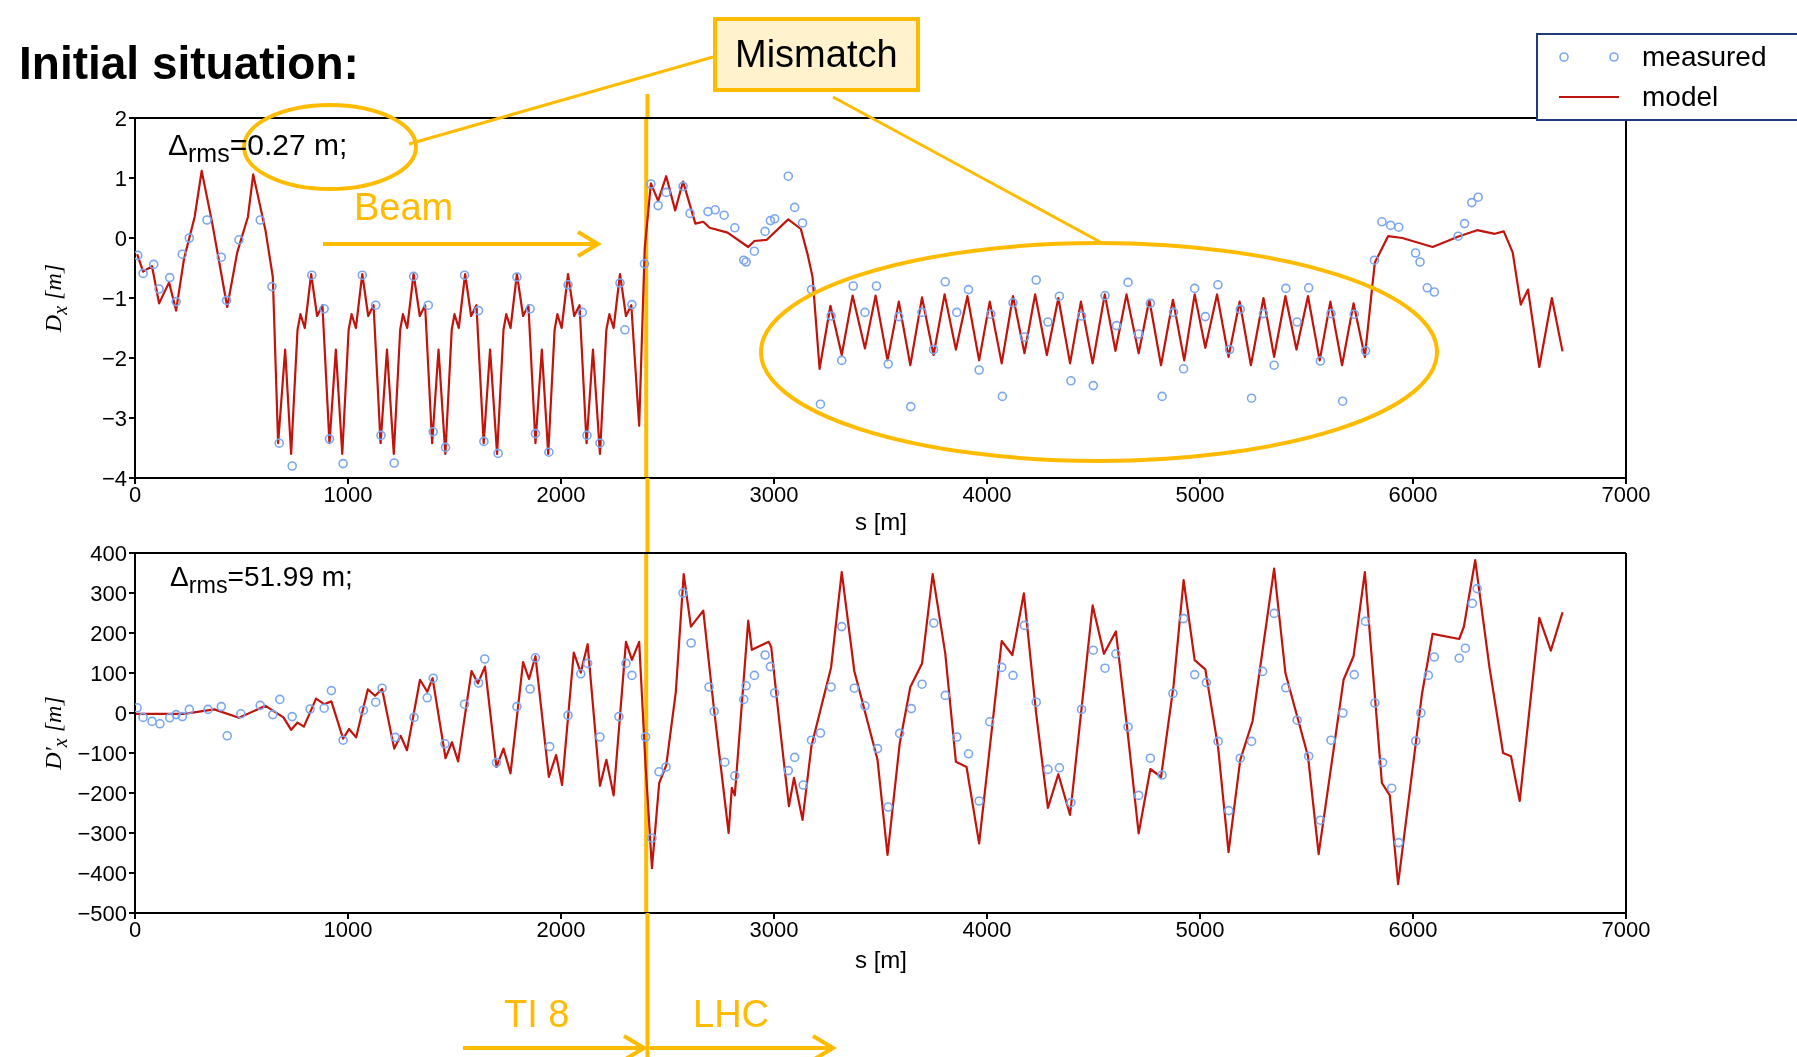 This screenshot has width=1797, height=1057. What do you see at coordinates (102, 873) in the screenshot?
I see `y-tick-label: −400` at bounding box center [102, 873].